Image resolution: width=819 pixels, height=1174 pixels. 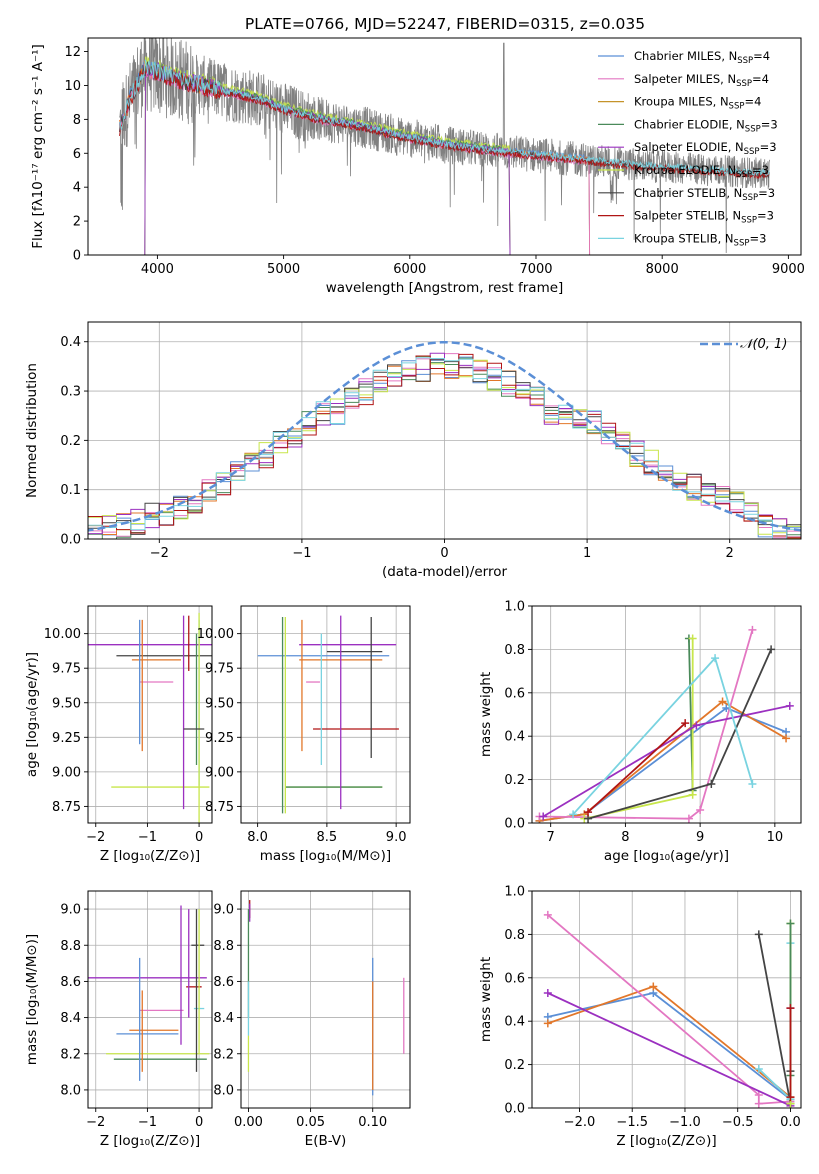 I want to click on x-axis-label: wavelength [Angstrom, rest frame], so click(x=445, y=288).